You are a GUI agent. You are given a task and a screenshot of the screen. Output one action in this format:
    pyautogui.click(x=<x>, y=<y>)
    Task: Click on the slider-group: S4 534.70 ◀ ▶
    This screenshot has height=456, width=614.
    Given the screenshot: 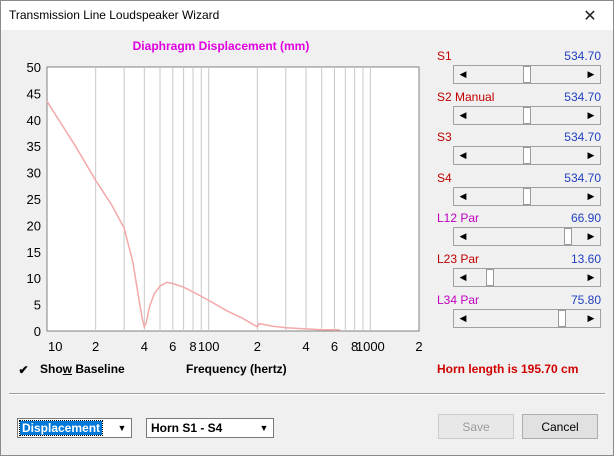 What is the action you would take?
    pyautogui.click(x=519, y=191)
    